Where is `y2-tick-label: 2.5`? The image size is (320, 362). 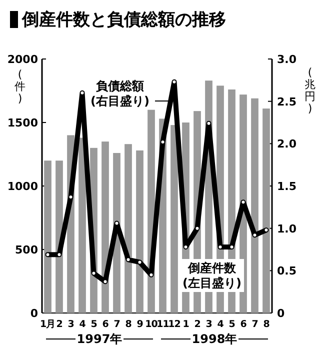
y2-tick-label: 2.5 is located at coordinates (286, 101).